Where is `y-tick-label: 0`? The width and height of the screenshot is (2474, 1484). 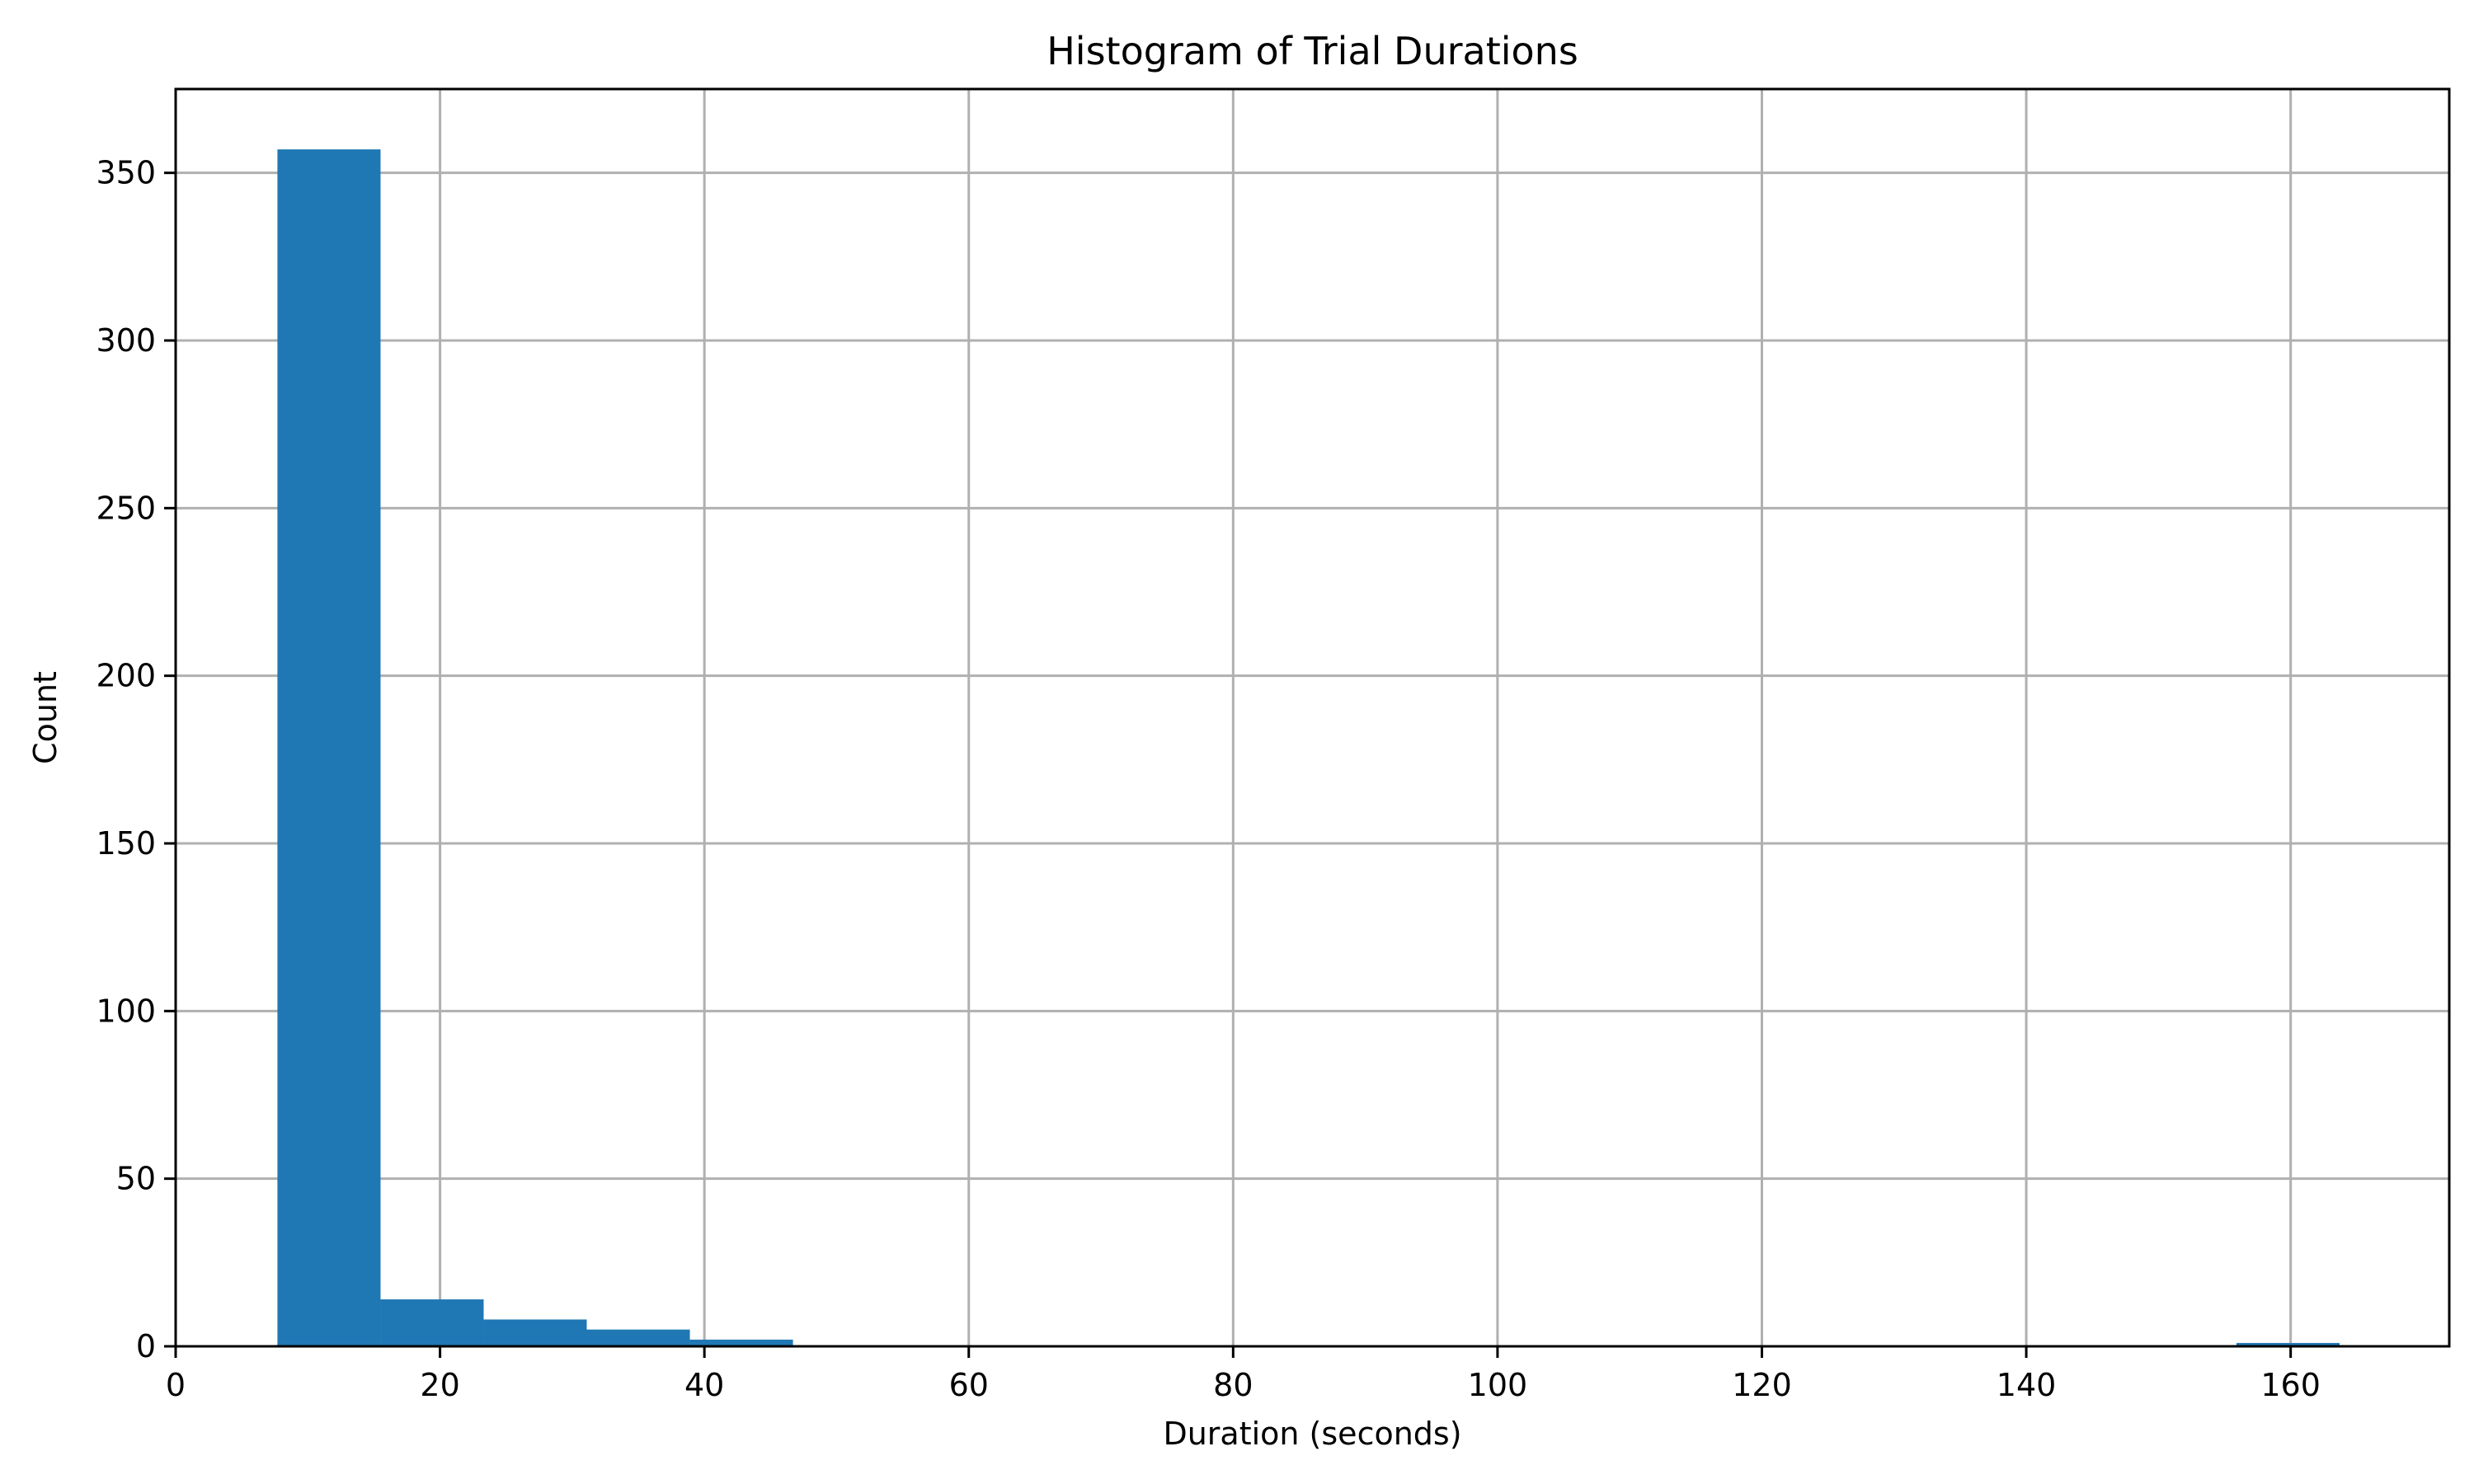
y-tick-label: 0 is located at coordinates (146, 1346).